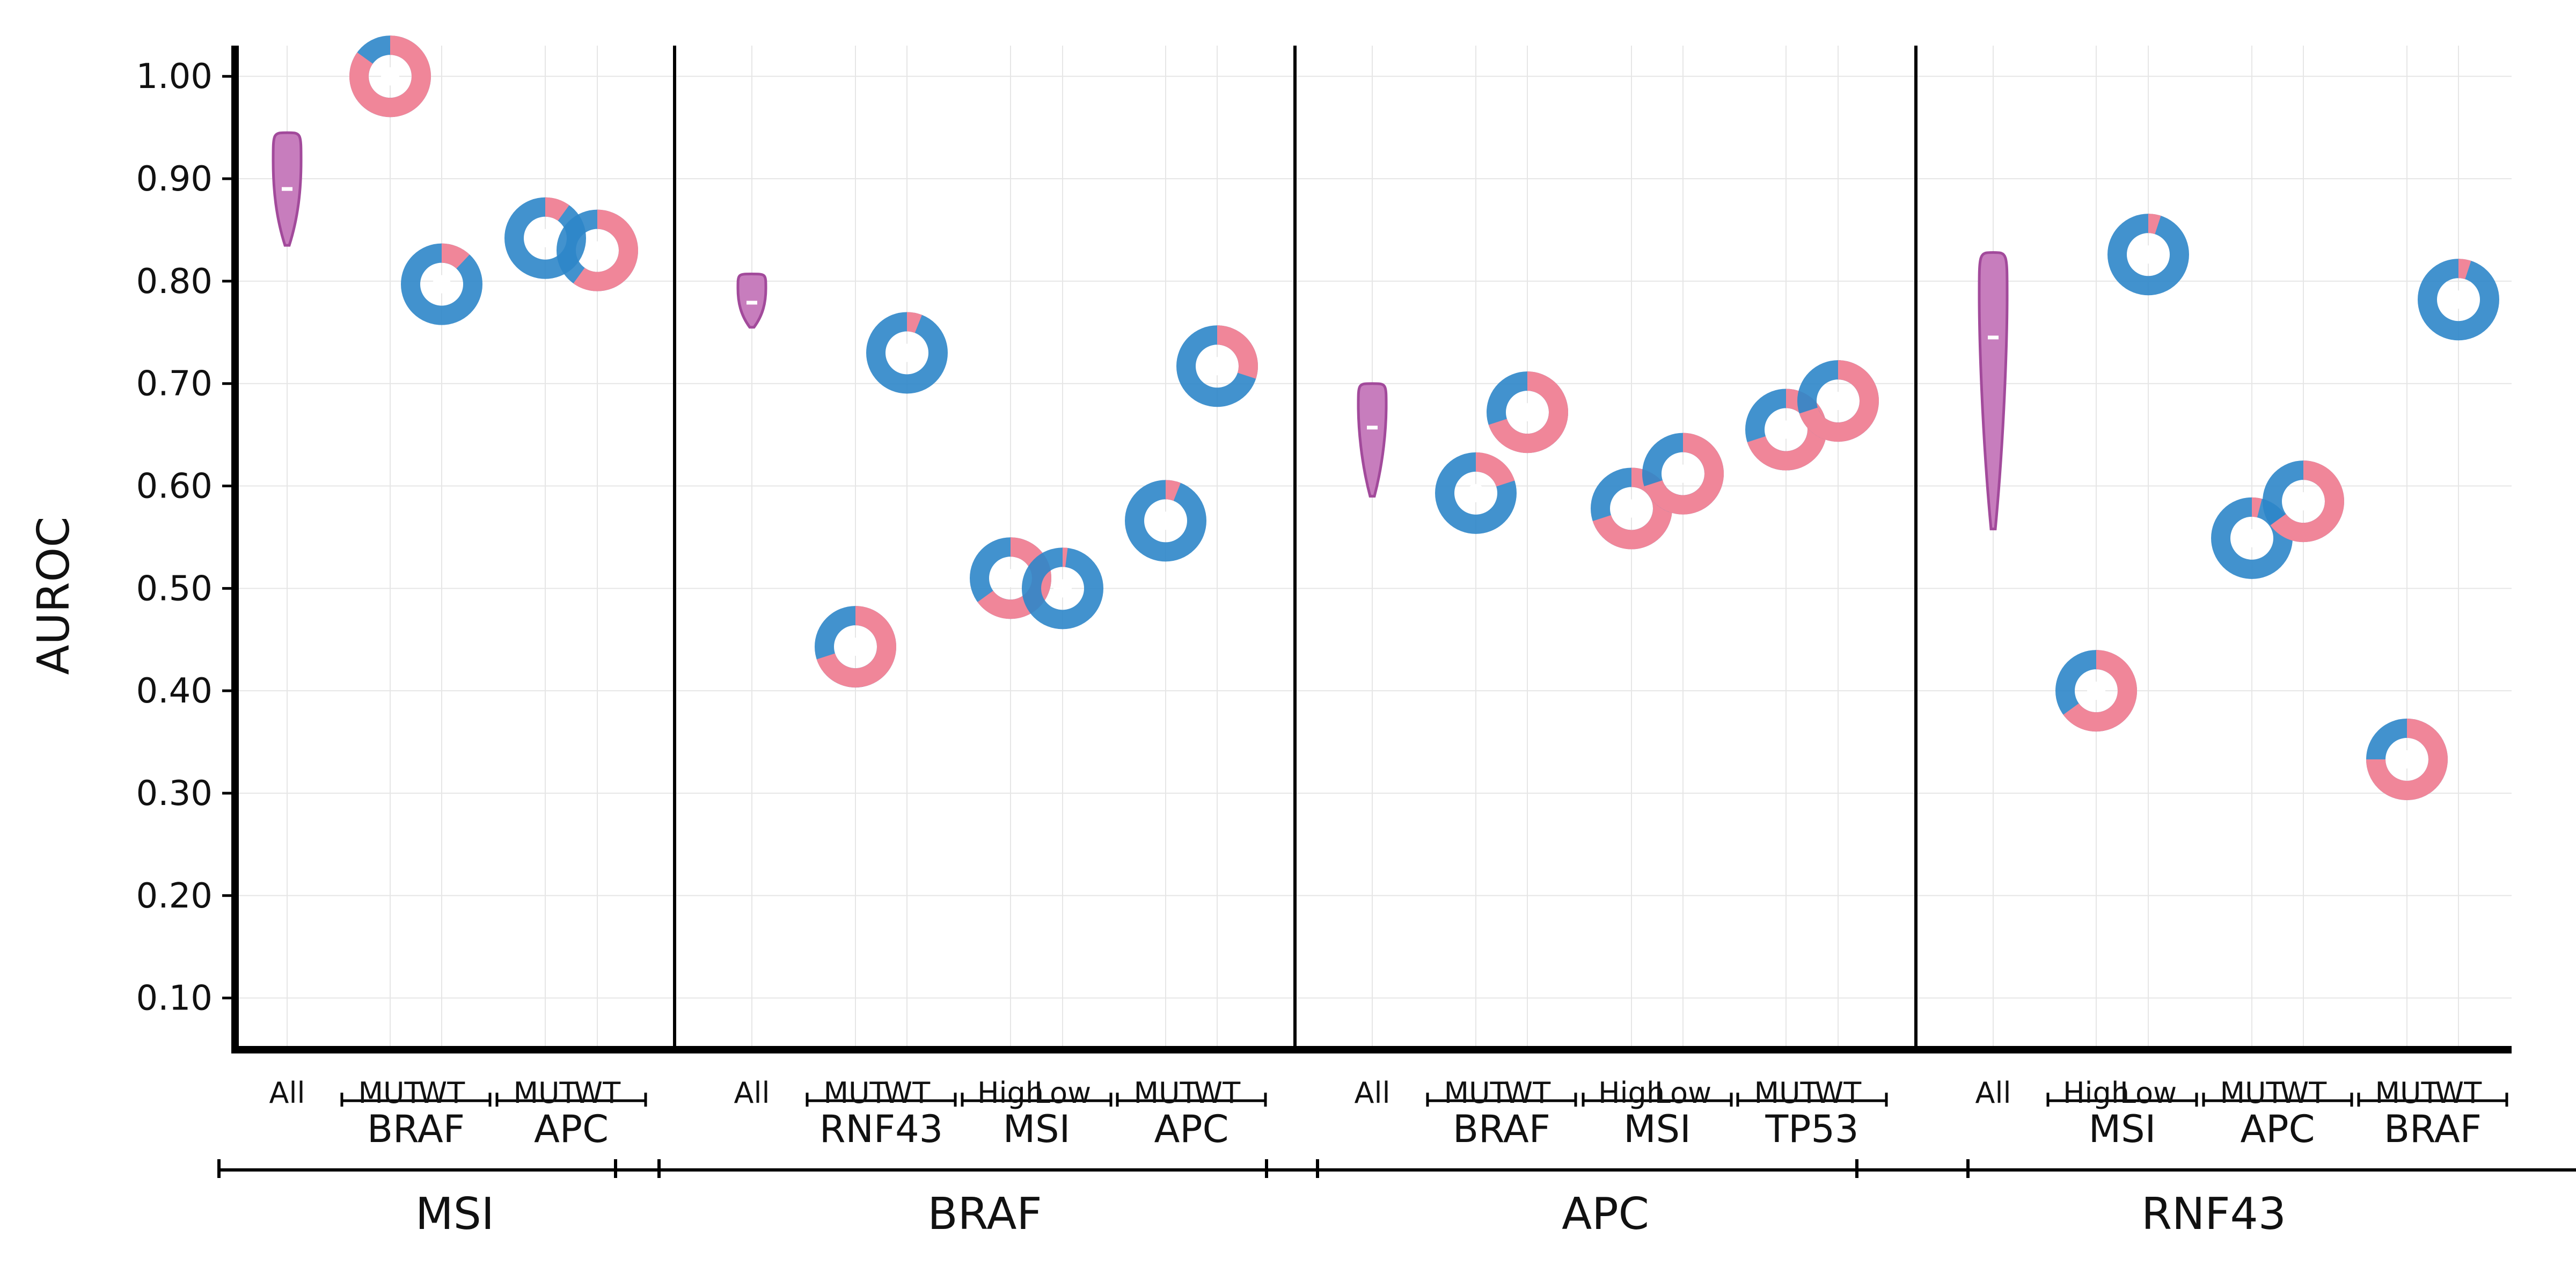 The image size is (2576, 1288). Describe the element at coordinates (1605, 1214) in the screenshot. I see `panel-label: APC` at that location.